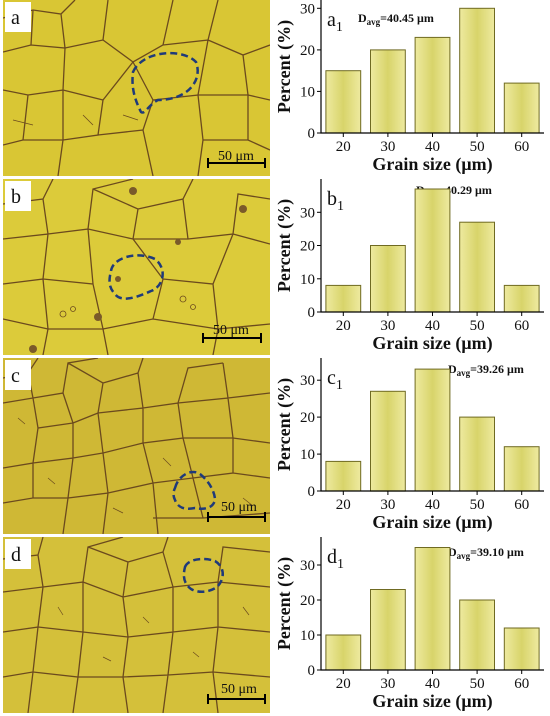  I want to click on micrograph-b-image: b 50 μm, so click(136, 267).